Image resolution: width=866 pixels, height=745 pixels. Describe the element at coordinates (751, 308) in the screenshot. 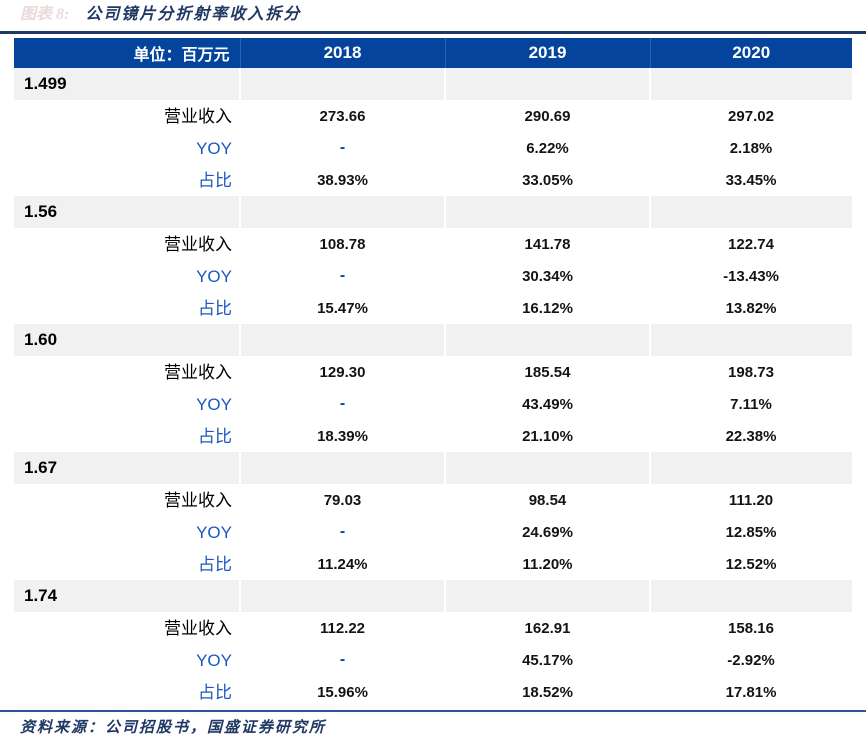

I see `share-2020: 13.82%` at that location.